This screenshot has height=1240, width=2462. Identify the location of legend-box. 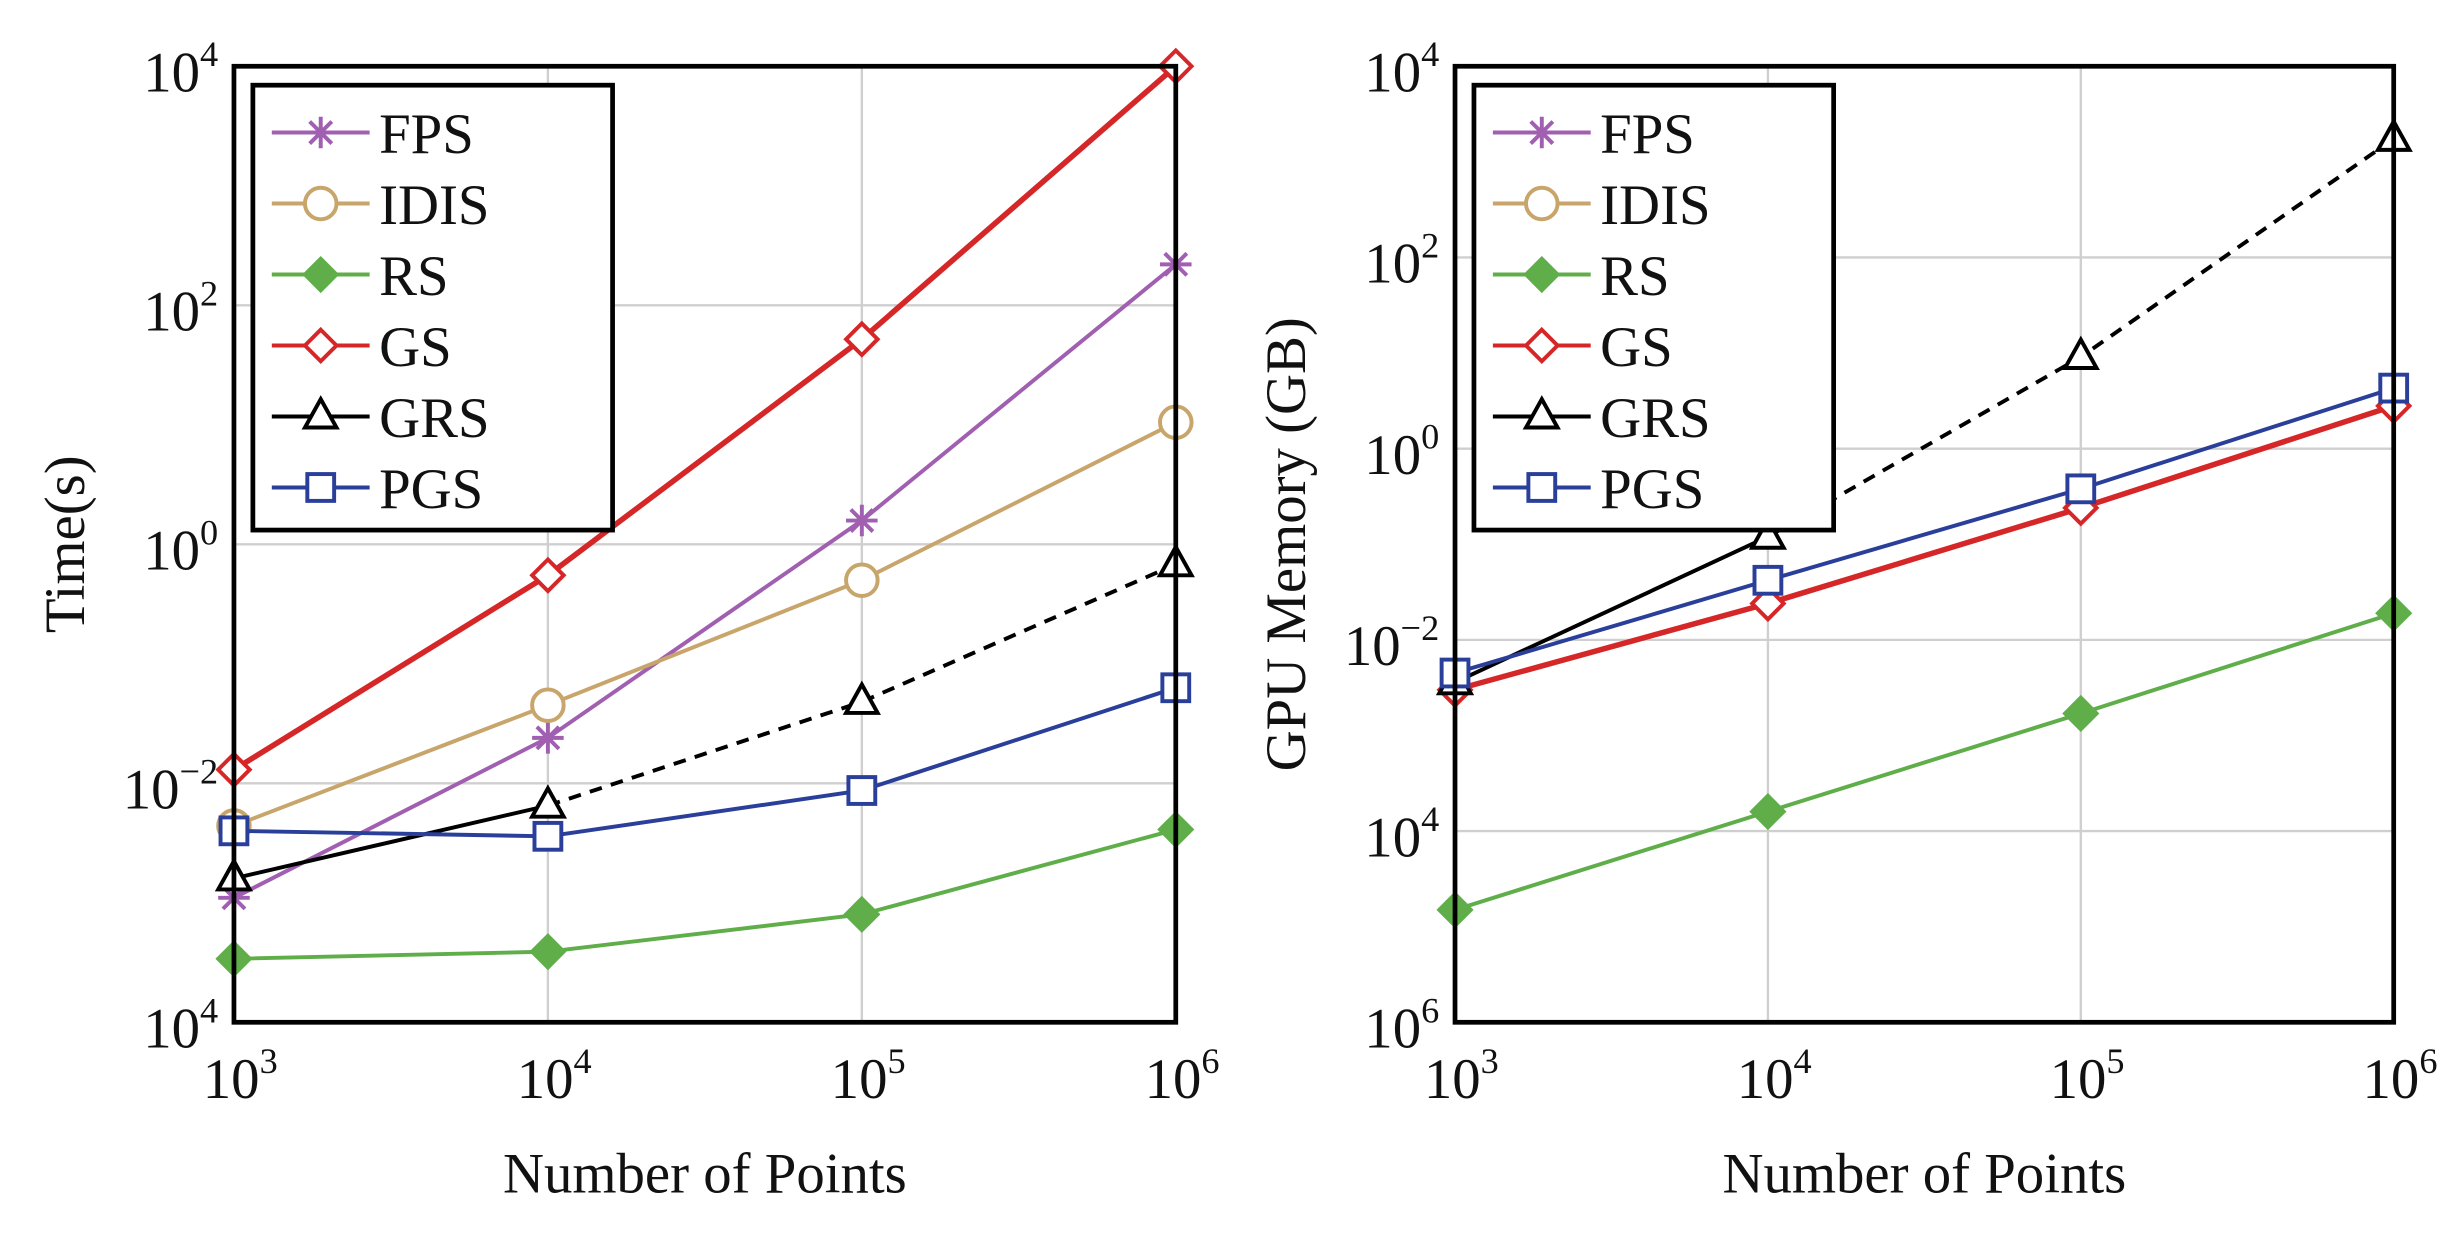
(432, 307).